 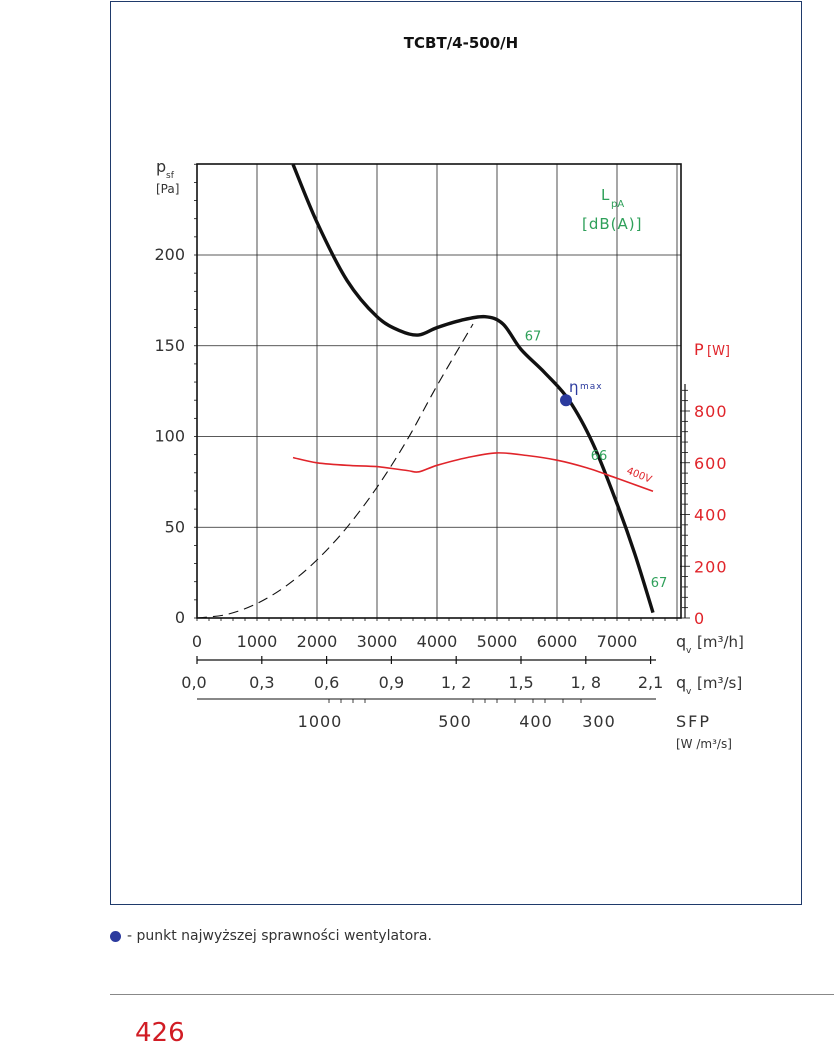 What do you see at coordinates (599, 721) in the screenshot?
I see `sfp-tick-label: 300` at bounding box center [599, 721].